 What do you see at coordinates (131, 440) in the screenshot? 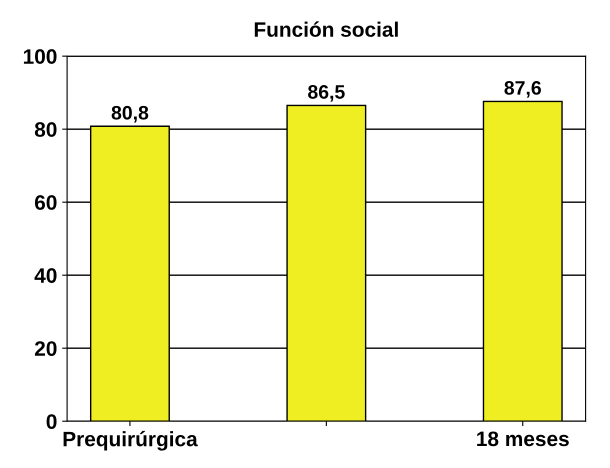
I see `x-tick-label: Prequirúrgica` at bounding box center [131, 440].